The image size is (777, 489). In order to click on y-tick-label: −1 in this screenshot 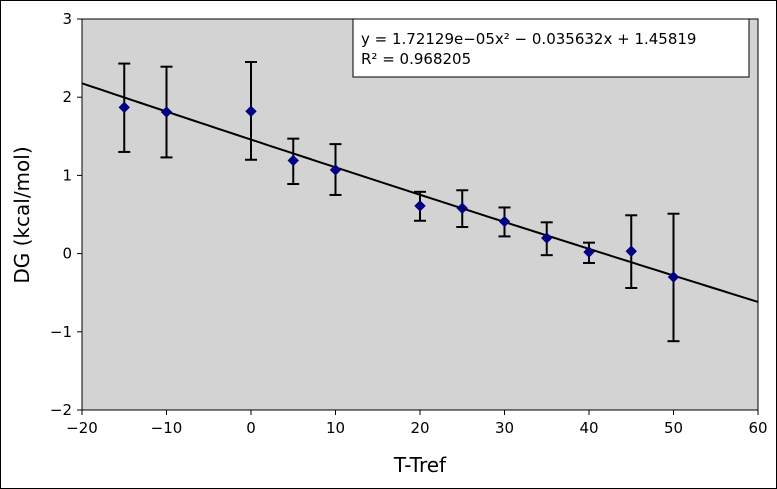, I will do `click(61, 332)`.